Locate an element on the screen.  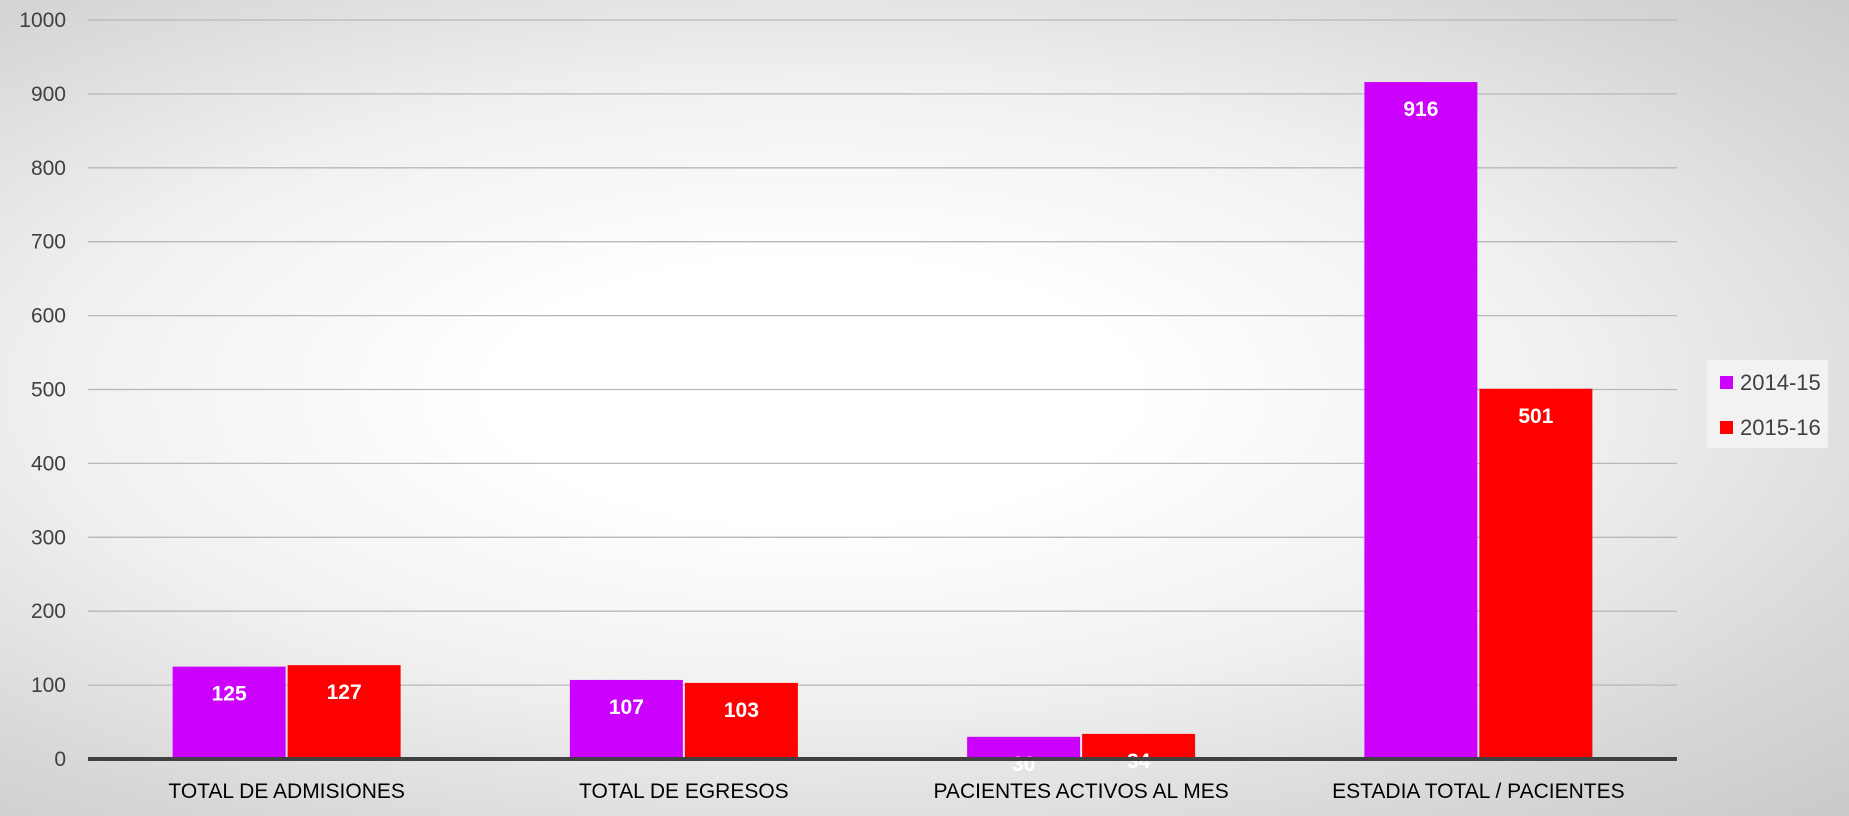
legend: 2014-15 2015-16 is located at coordinates (1767, 404).